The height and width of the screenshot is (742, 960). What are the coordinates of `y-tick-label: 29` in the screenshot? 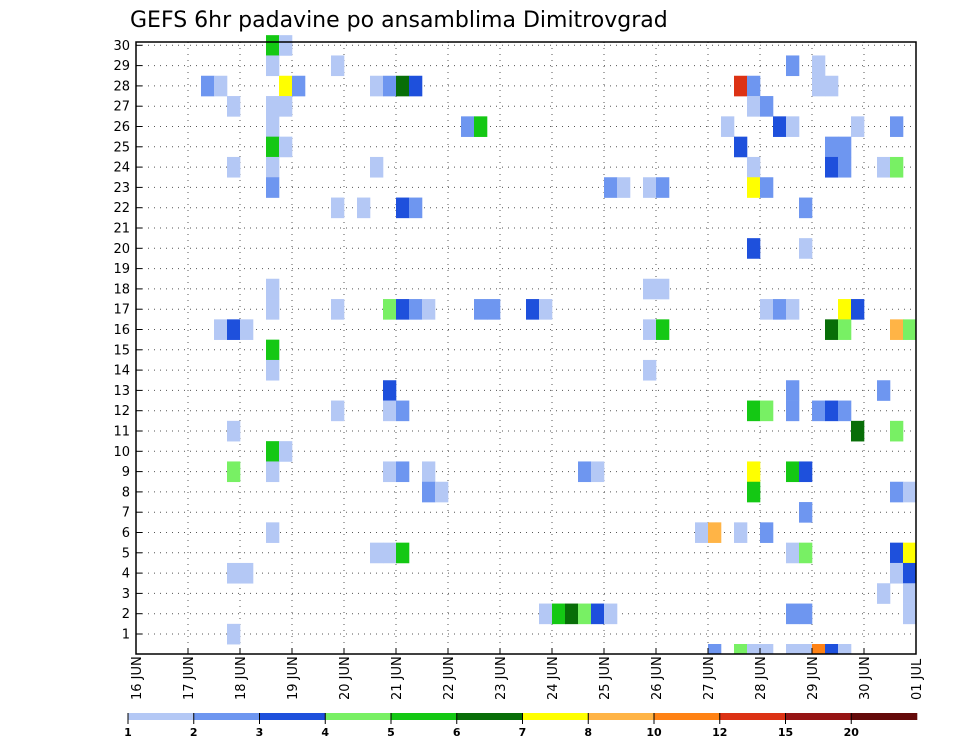 It's located at (121, 66).